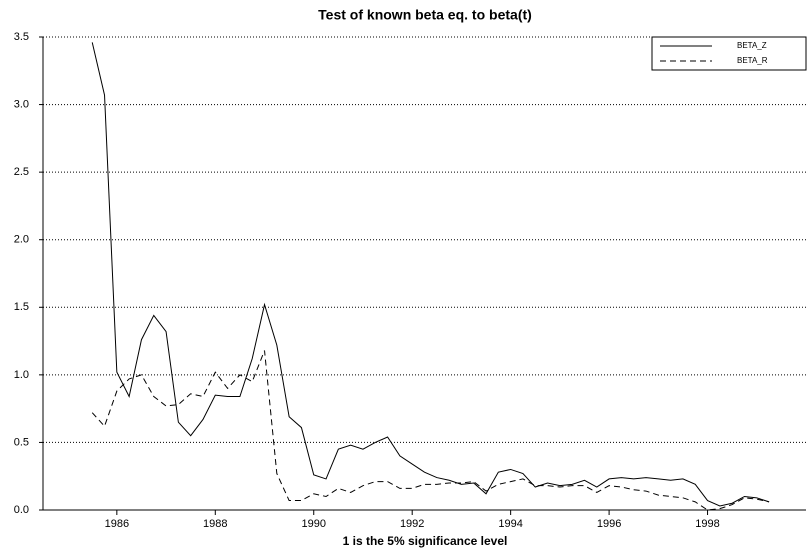 The height and width of the screenshot is (552, 807). Describe the element at coordinates (21, 172) in the screenshot. I see `y-tick-label: 2.5` at that location.